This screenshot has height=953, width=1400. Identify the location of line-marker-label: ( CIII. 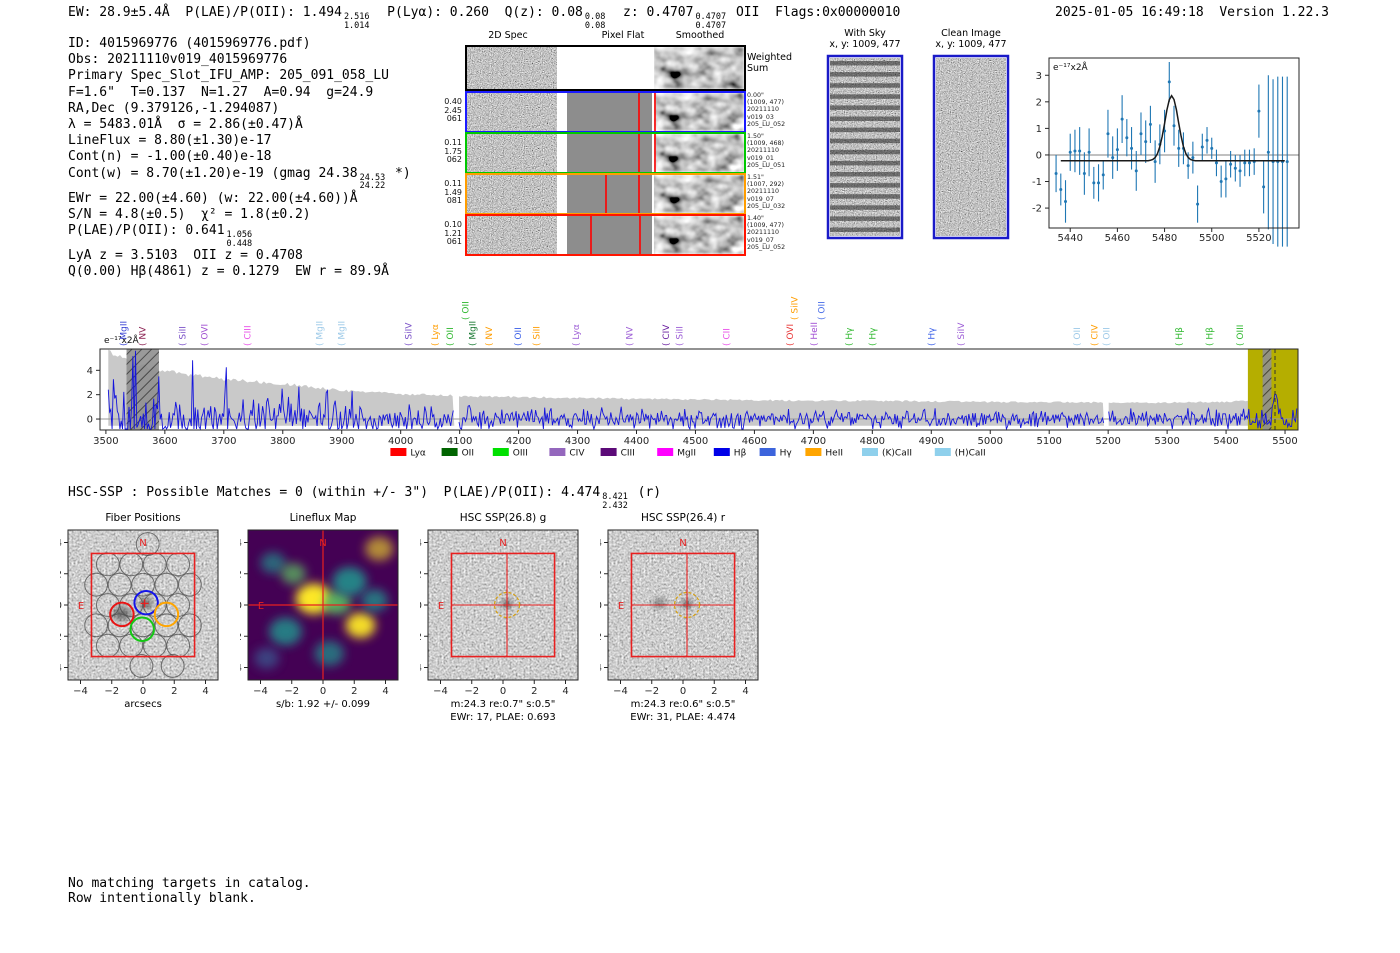
(248, 335).